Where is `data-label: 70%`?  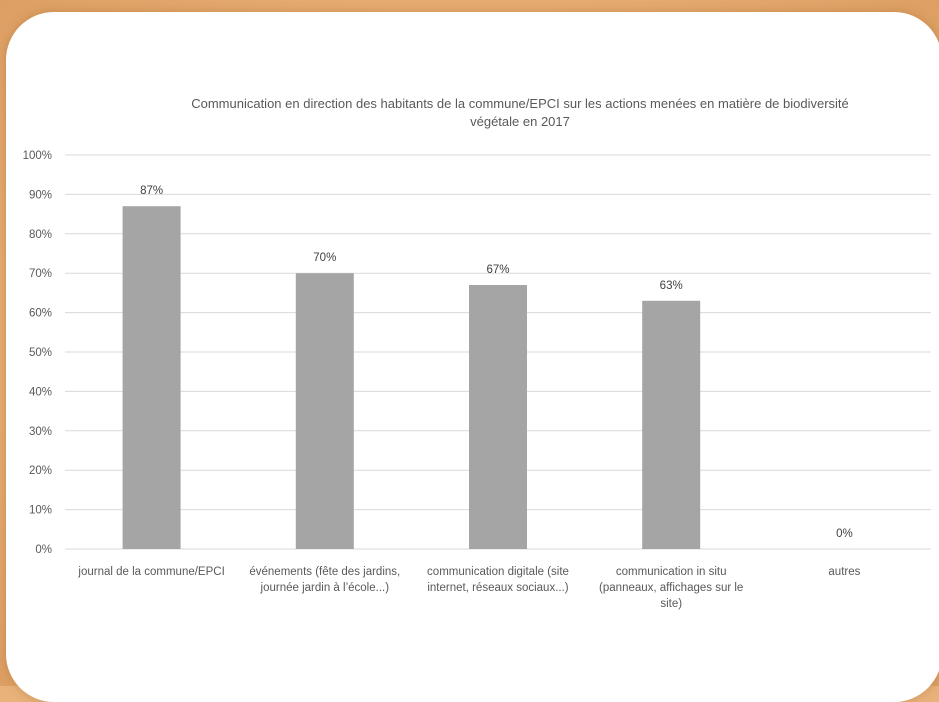 data-label: 70% is located at coordinates (324, 258).